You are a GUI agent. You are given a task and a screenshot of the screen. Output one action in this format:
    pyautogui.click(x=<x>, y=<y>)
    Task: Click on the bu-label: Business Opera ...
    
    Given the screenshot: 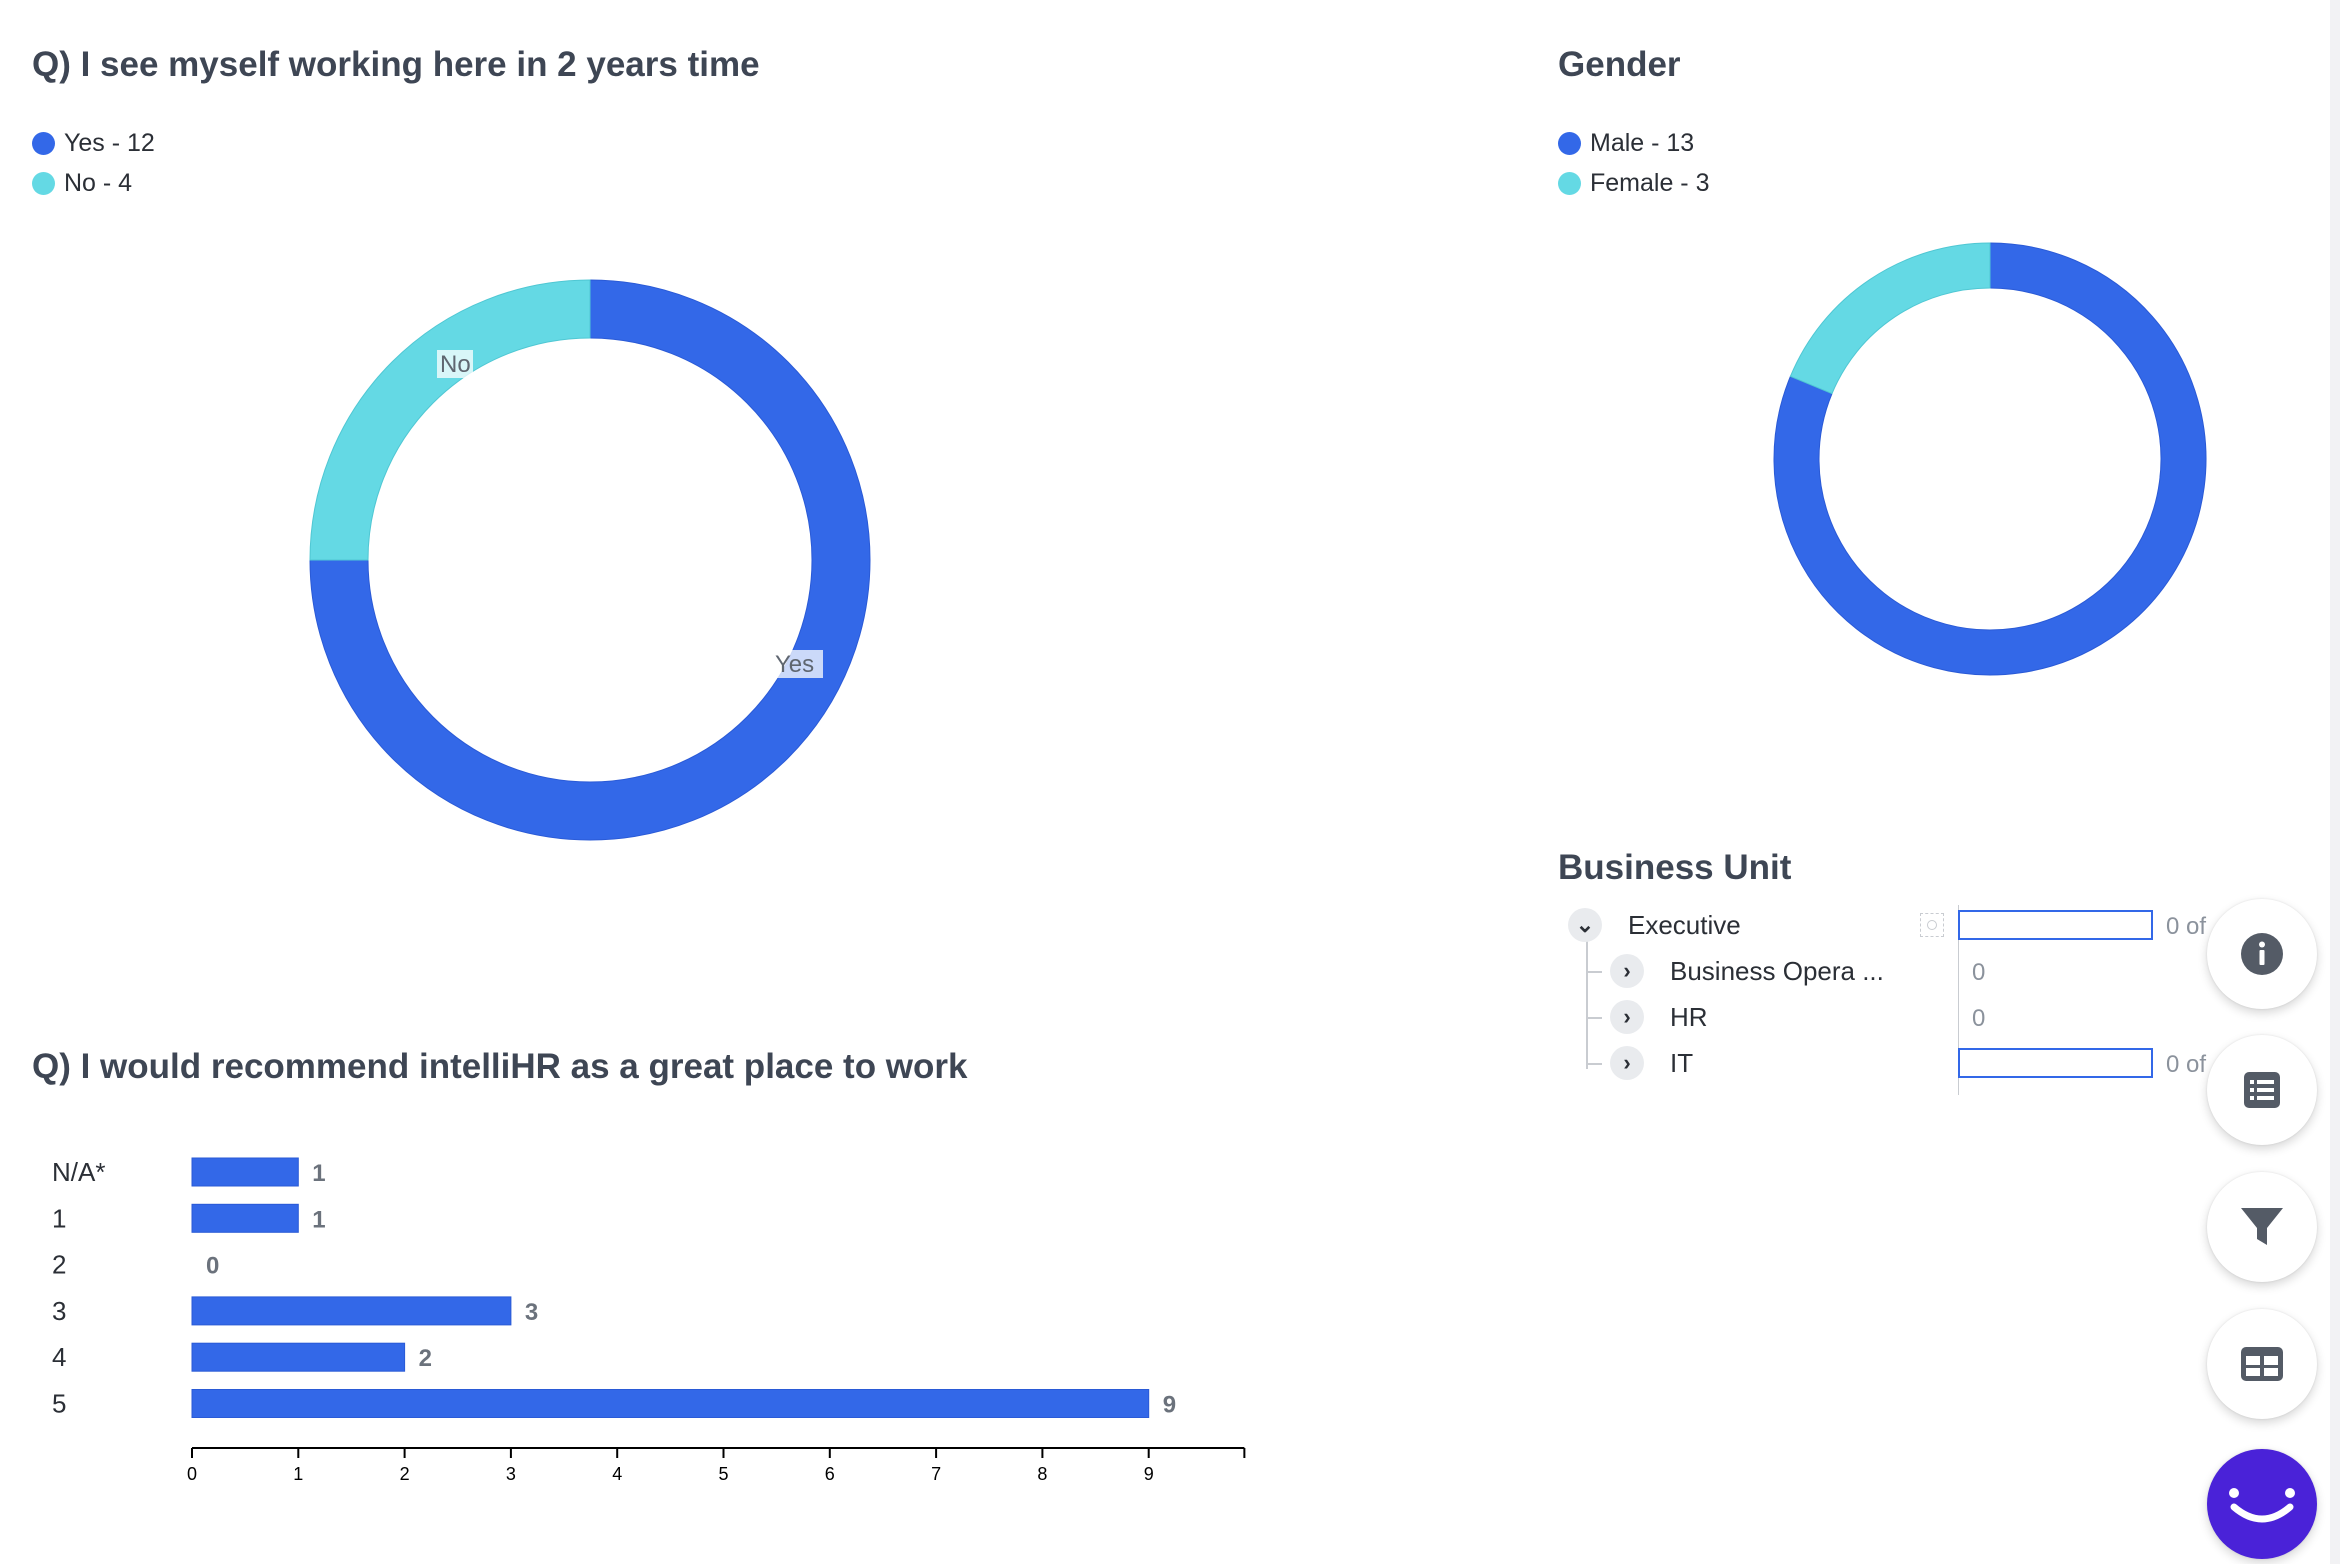 What is the action you would take?
    pyautogui.click(x=1777, y=970)
    